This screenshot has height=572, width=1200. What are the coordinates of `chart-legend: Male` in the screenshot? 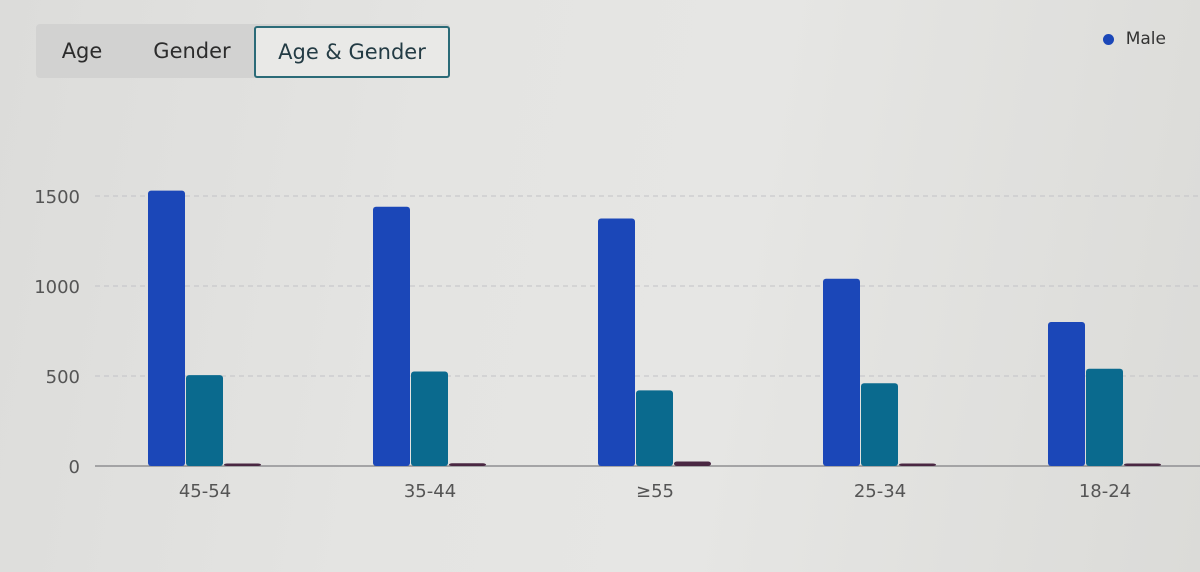 It's located at (1134, 39).